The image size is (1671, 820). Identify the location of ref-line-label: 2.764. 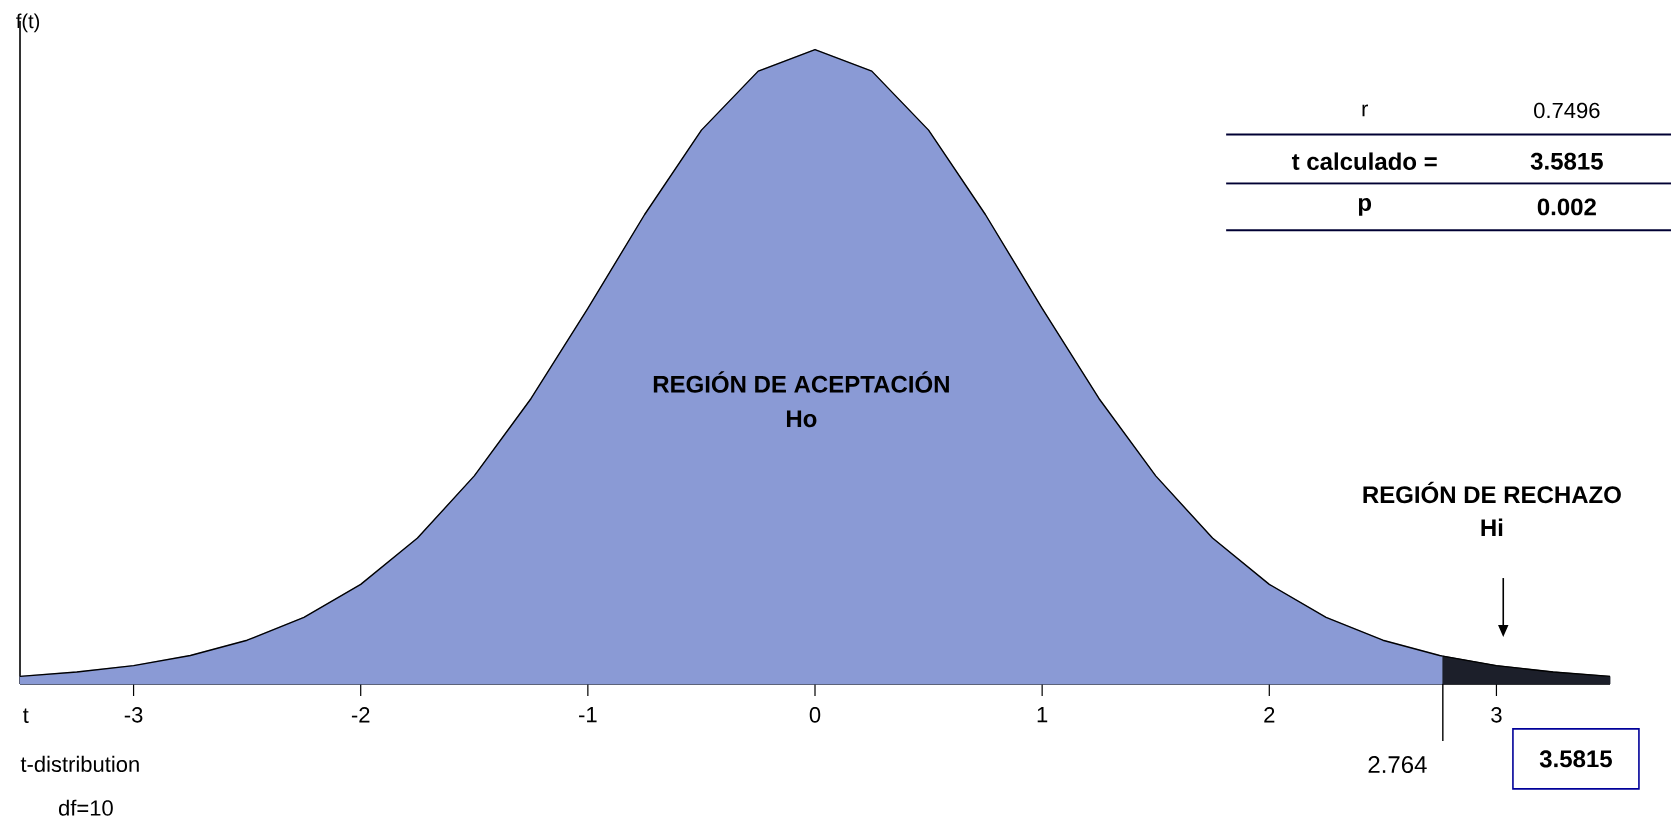
(1397, 765).